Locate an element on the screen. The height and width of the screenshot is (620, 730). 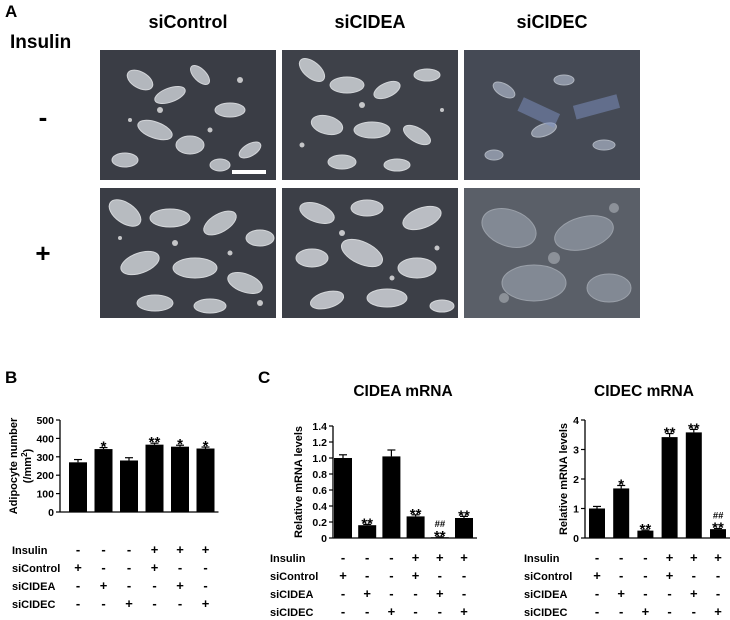
y-tick-label: 1.0 is located at coordinates (319, 459).